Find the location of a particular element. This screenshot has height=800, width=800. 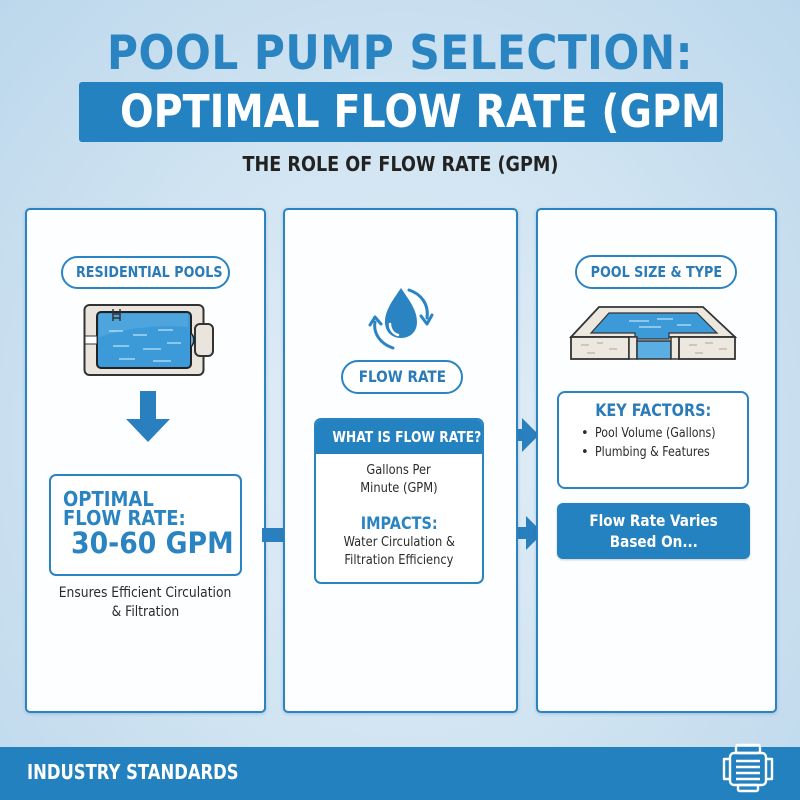

list-item-text: Plumbing & Features is located at coordinates (652, 452).